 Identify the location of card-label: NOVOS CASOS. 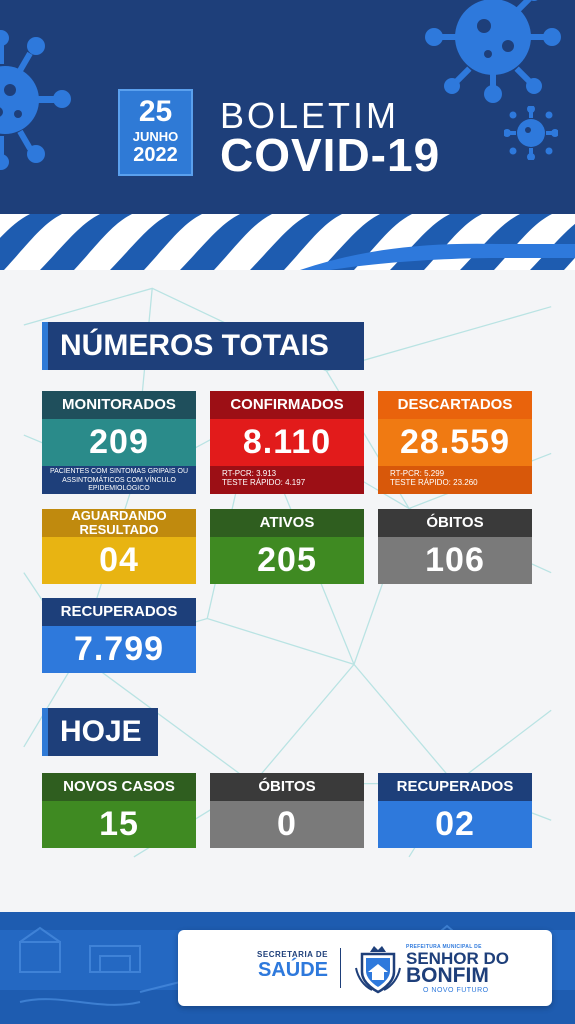
(119, 787).